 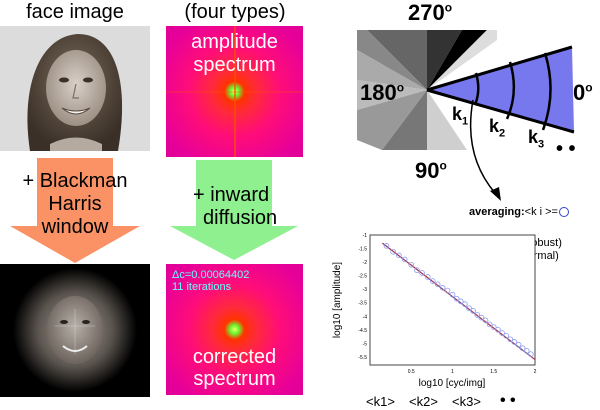 What do you see at coordinates (365, 236) in the screenshot?
I see `y-tick-0: -1` at bounding box center [365, 236].